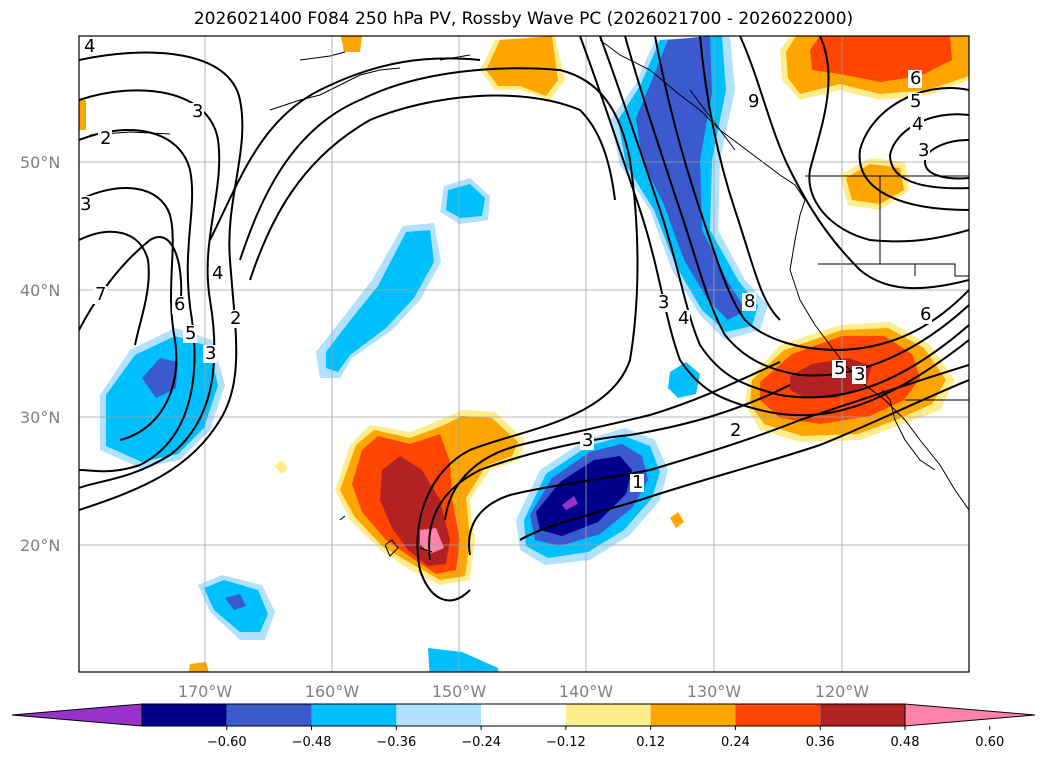  Describe the element at coordinates (205, 691) in the screenshot. I see `lon-label: 170°W` at that location.